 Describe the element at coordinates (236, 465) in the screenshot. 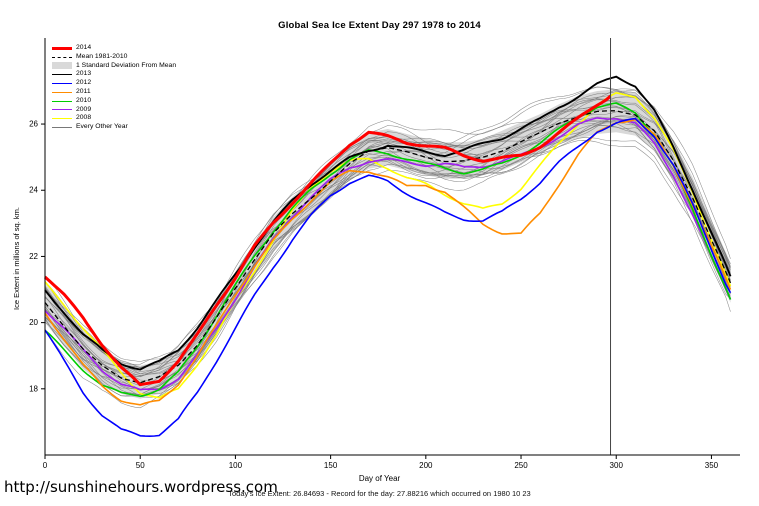

I see `x-tick-label: 100` at that location.